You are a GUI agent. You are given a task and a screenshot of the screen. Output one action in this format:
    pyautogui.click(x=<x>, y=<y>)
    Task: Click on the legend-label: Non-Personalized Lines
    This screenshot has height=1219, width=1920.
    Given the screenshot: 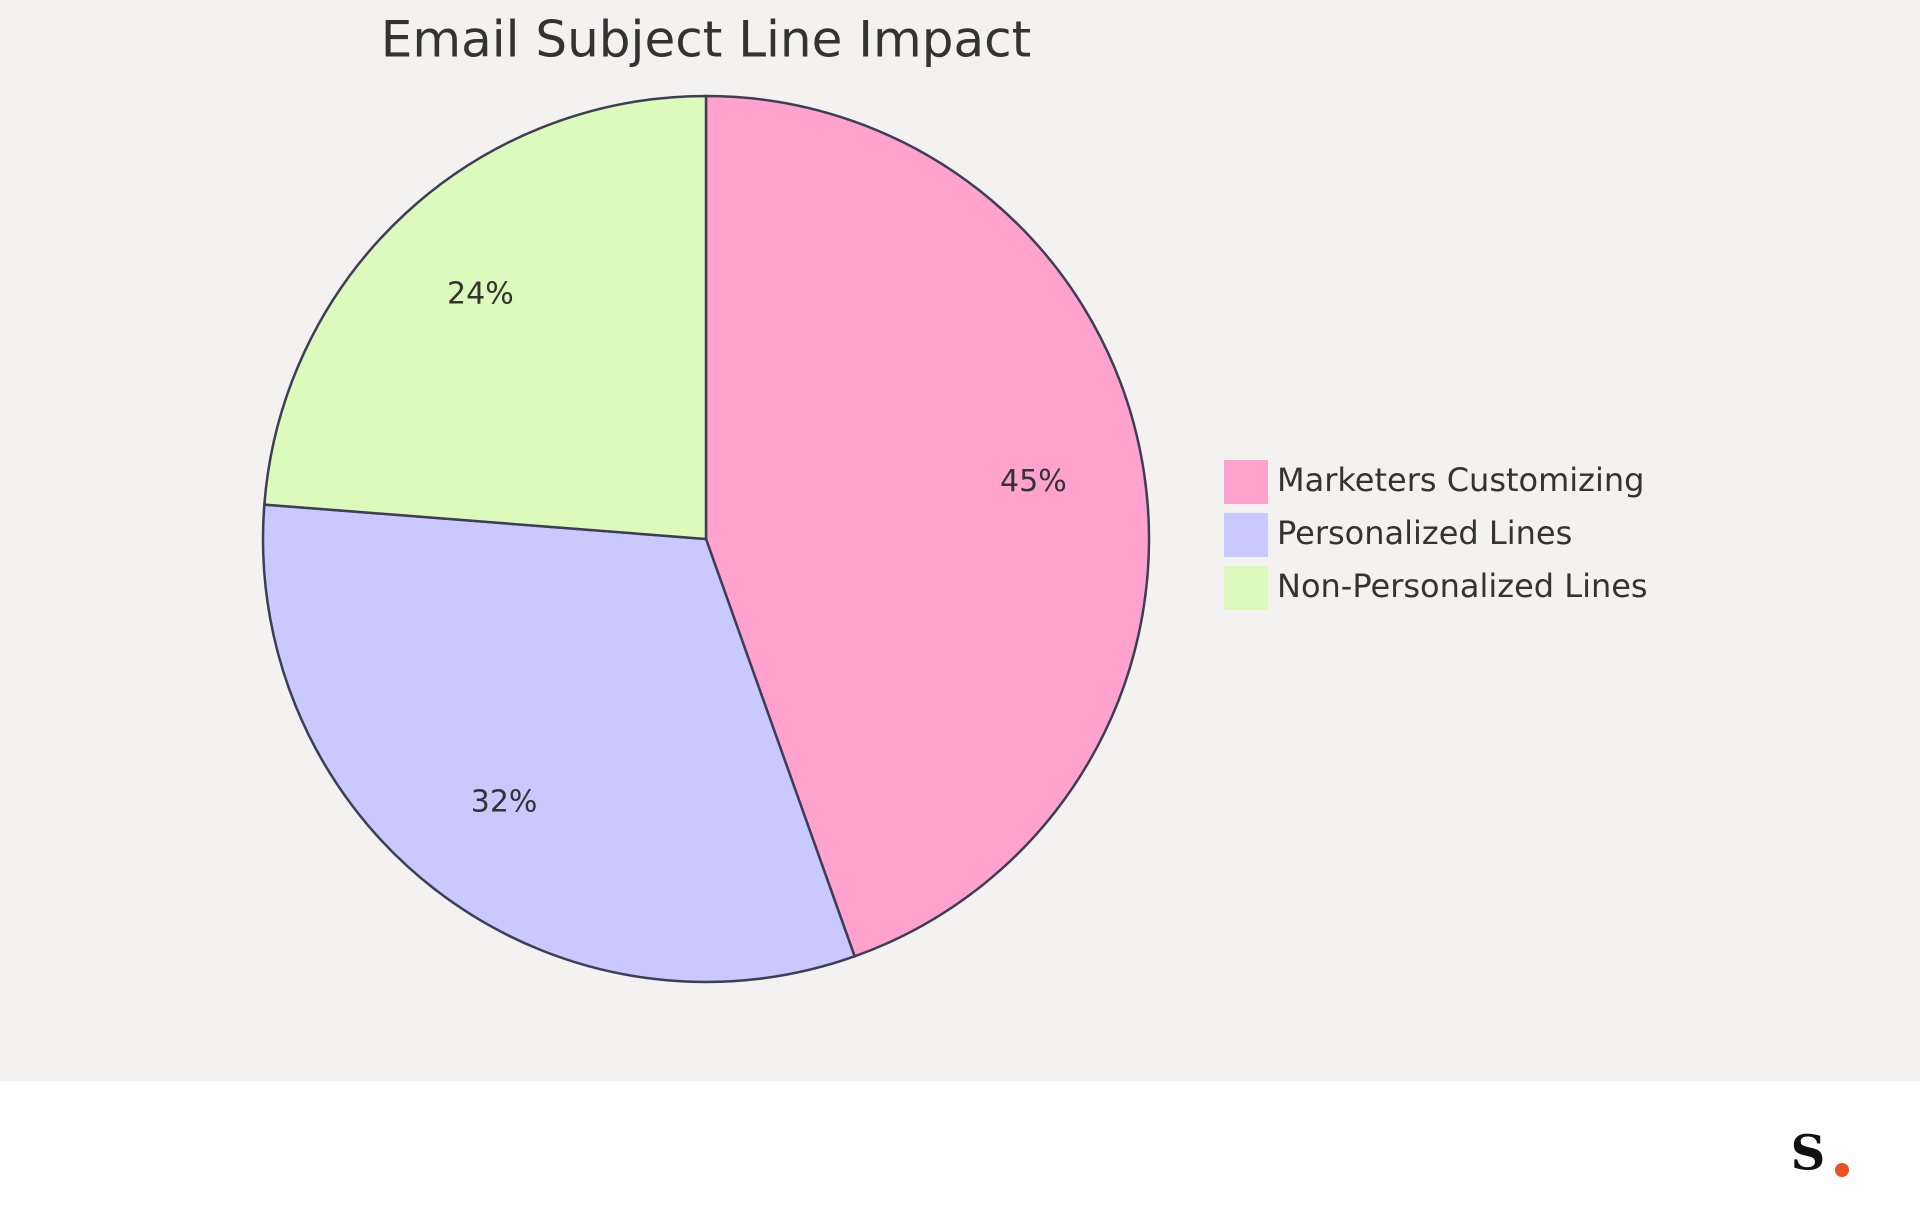 What is the action you would take?
    pyautogui.click(x=1462, y=586)
    